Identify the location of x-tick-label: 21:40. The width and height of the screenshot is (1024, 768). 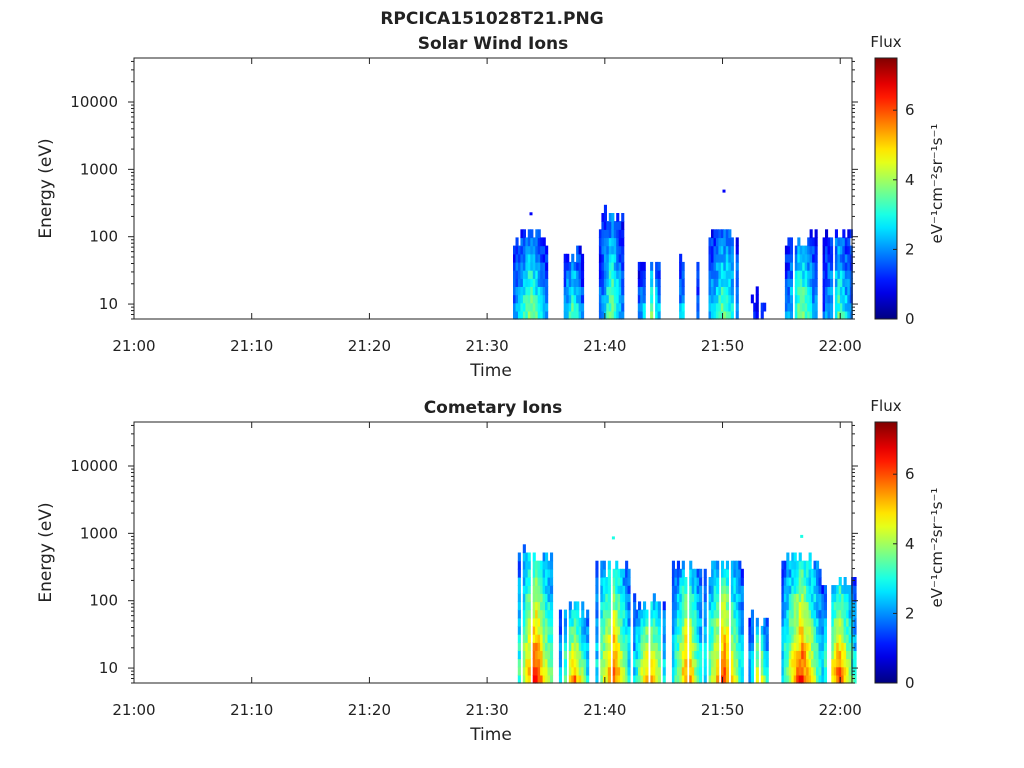
(604, 346).